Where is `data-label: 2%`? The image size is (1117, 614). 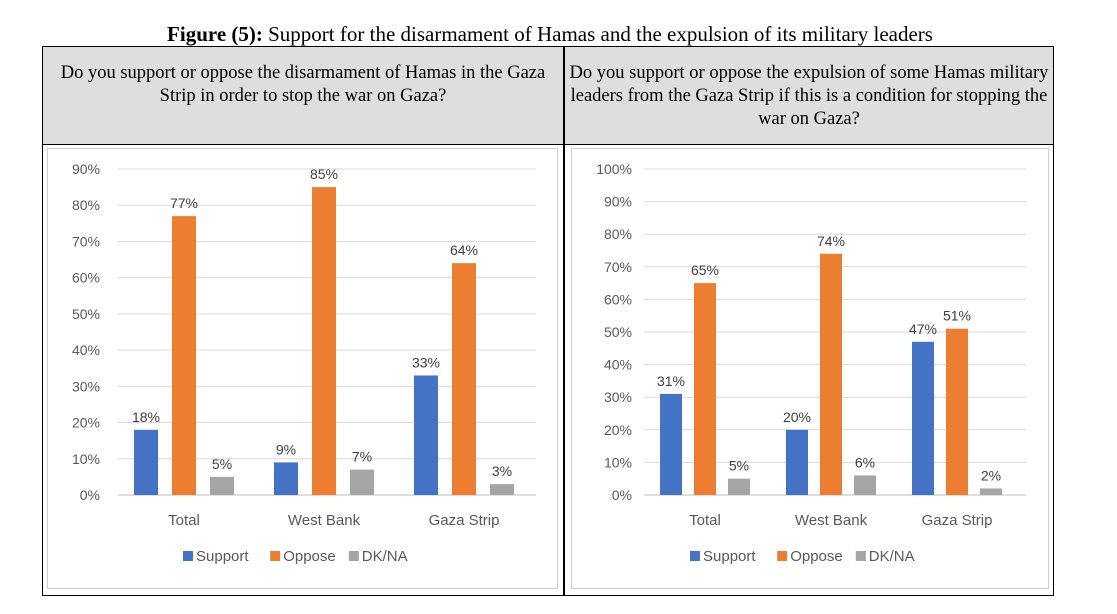 data-label: 2% is located at coordinates (991, 475).